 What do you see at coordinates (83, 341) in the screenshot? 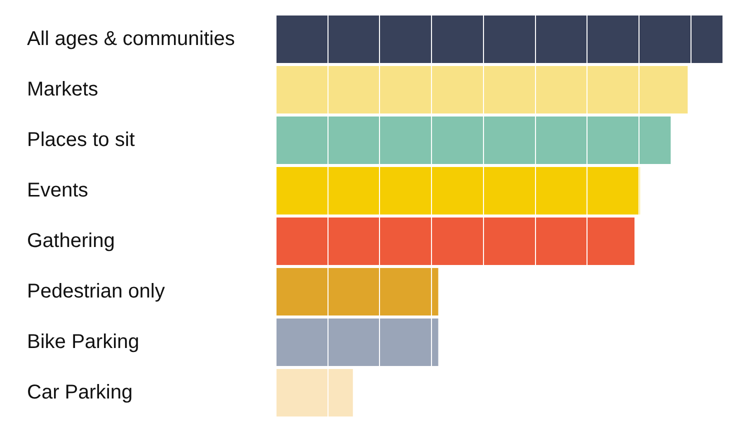
I see `y-tick-label: Bike Parking` at bounding box center [83, 341].